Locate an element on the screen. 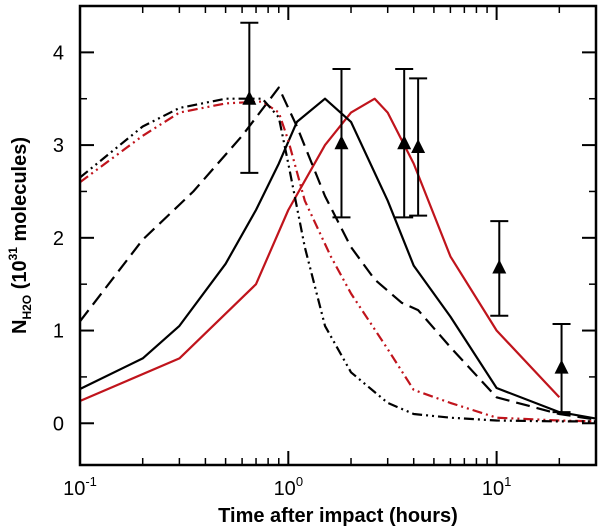 This screenshot has height=528, width=600. y-tick-label: 0 is located at coordinates (58, 424).